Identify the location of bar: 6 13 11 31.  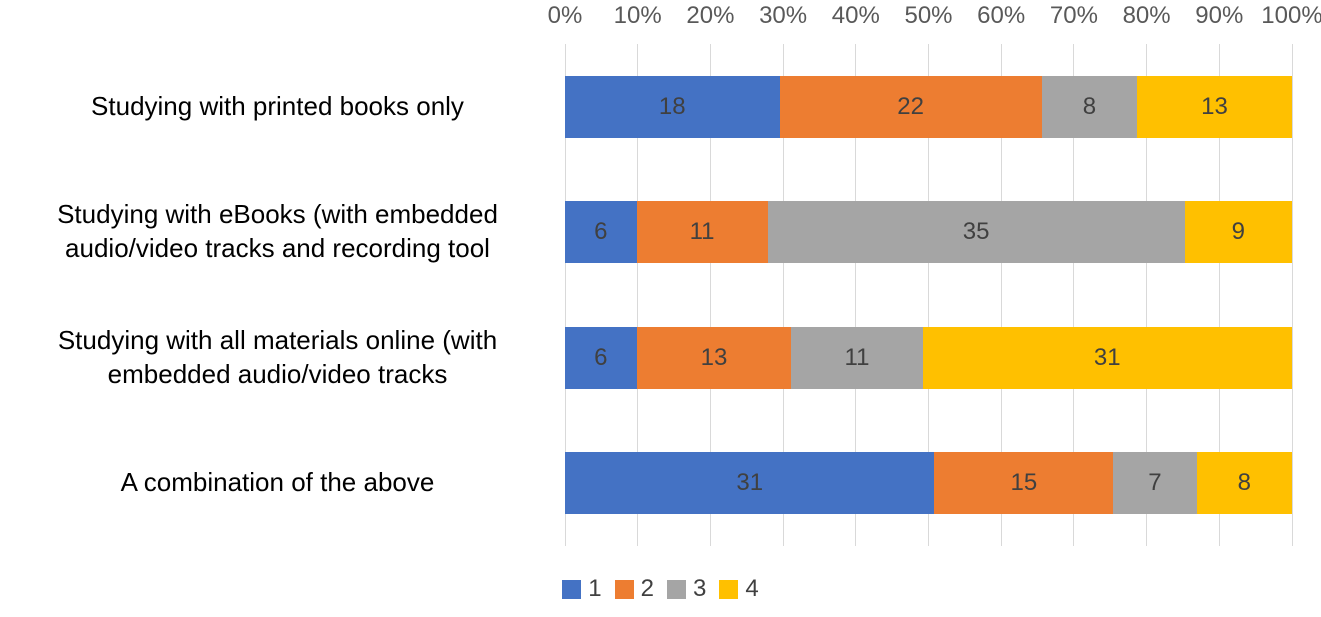
(928, 357).